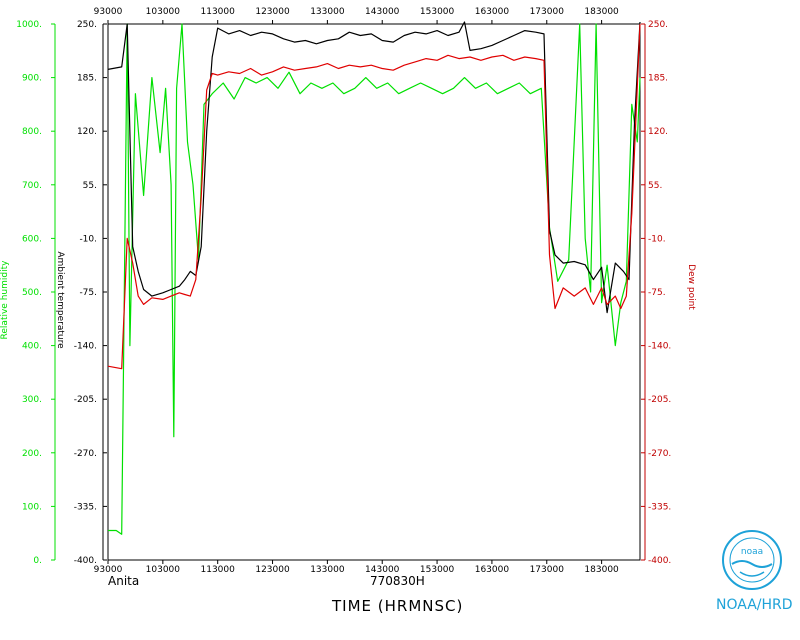  I want to click on dewpoint-tick-label: 185., so click(658, 79).